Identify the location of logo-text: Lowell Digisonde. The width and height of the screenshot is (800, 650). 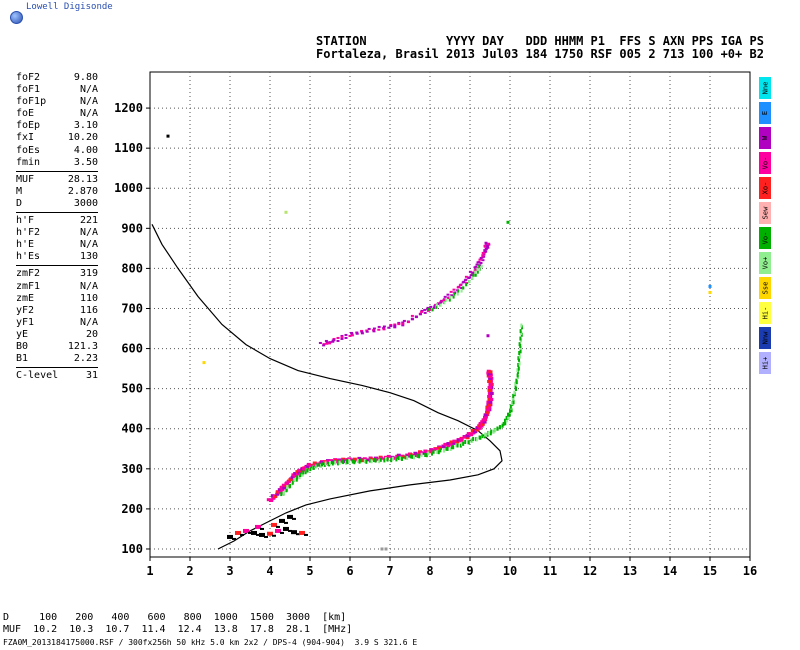
(69, 7).